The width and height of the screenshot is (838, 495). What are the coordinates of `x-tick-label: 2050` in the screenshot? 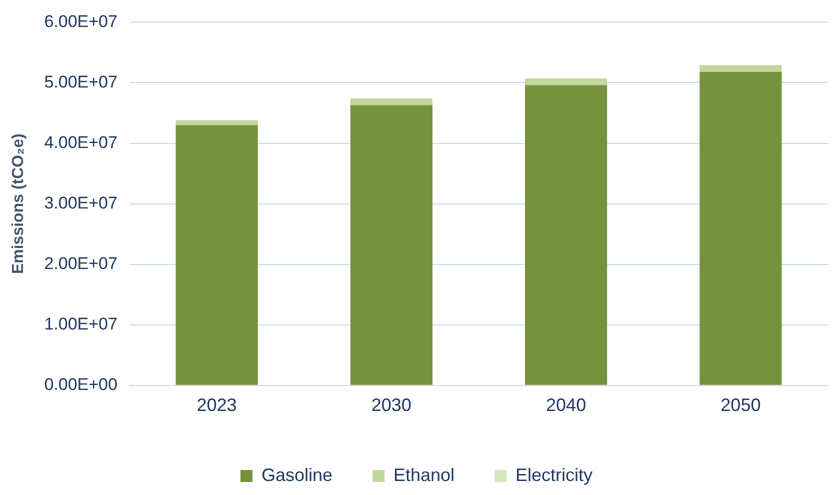 It's located at (740, 405).